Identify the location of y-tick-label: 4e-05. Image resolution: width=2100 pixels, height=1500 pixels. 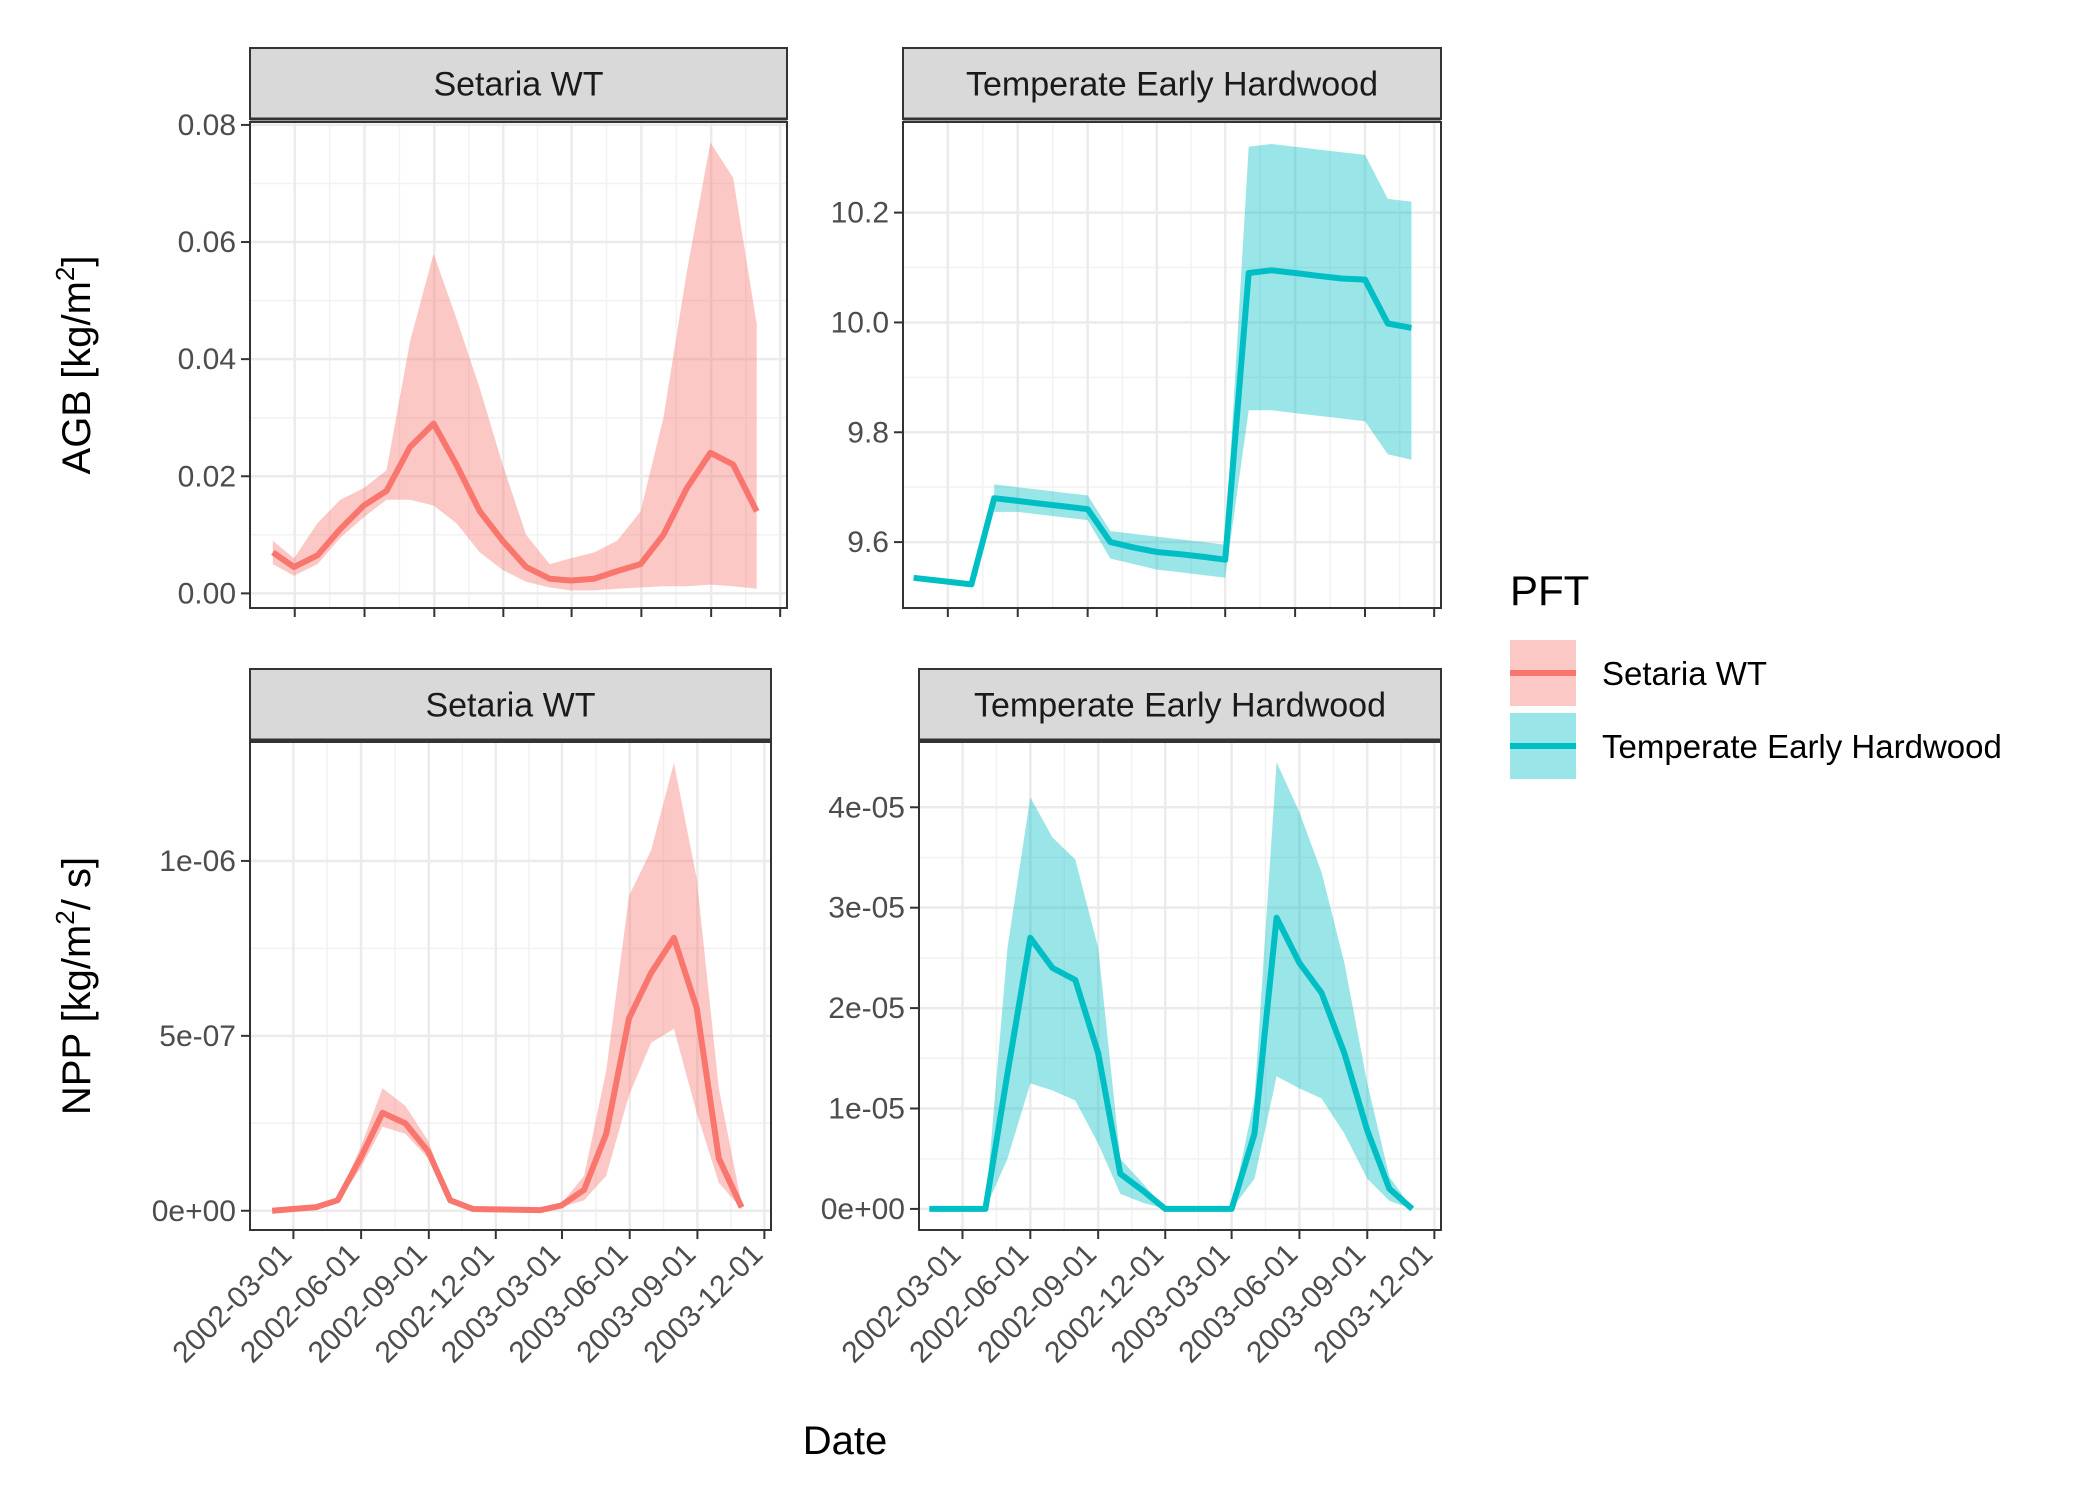
(866, 807).